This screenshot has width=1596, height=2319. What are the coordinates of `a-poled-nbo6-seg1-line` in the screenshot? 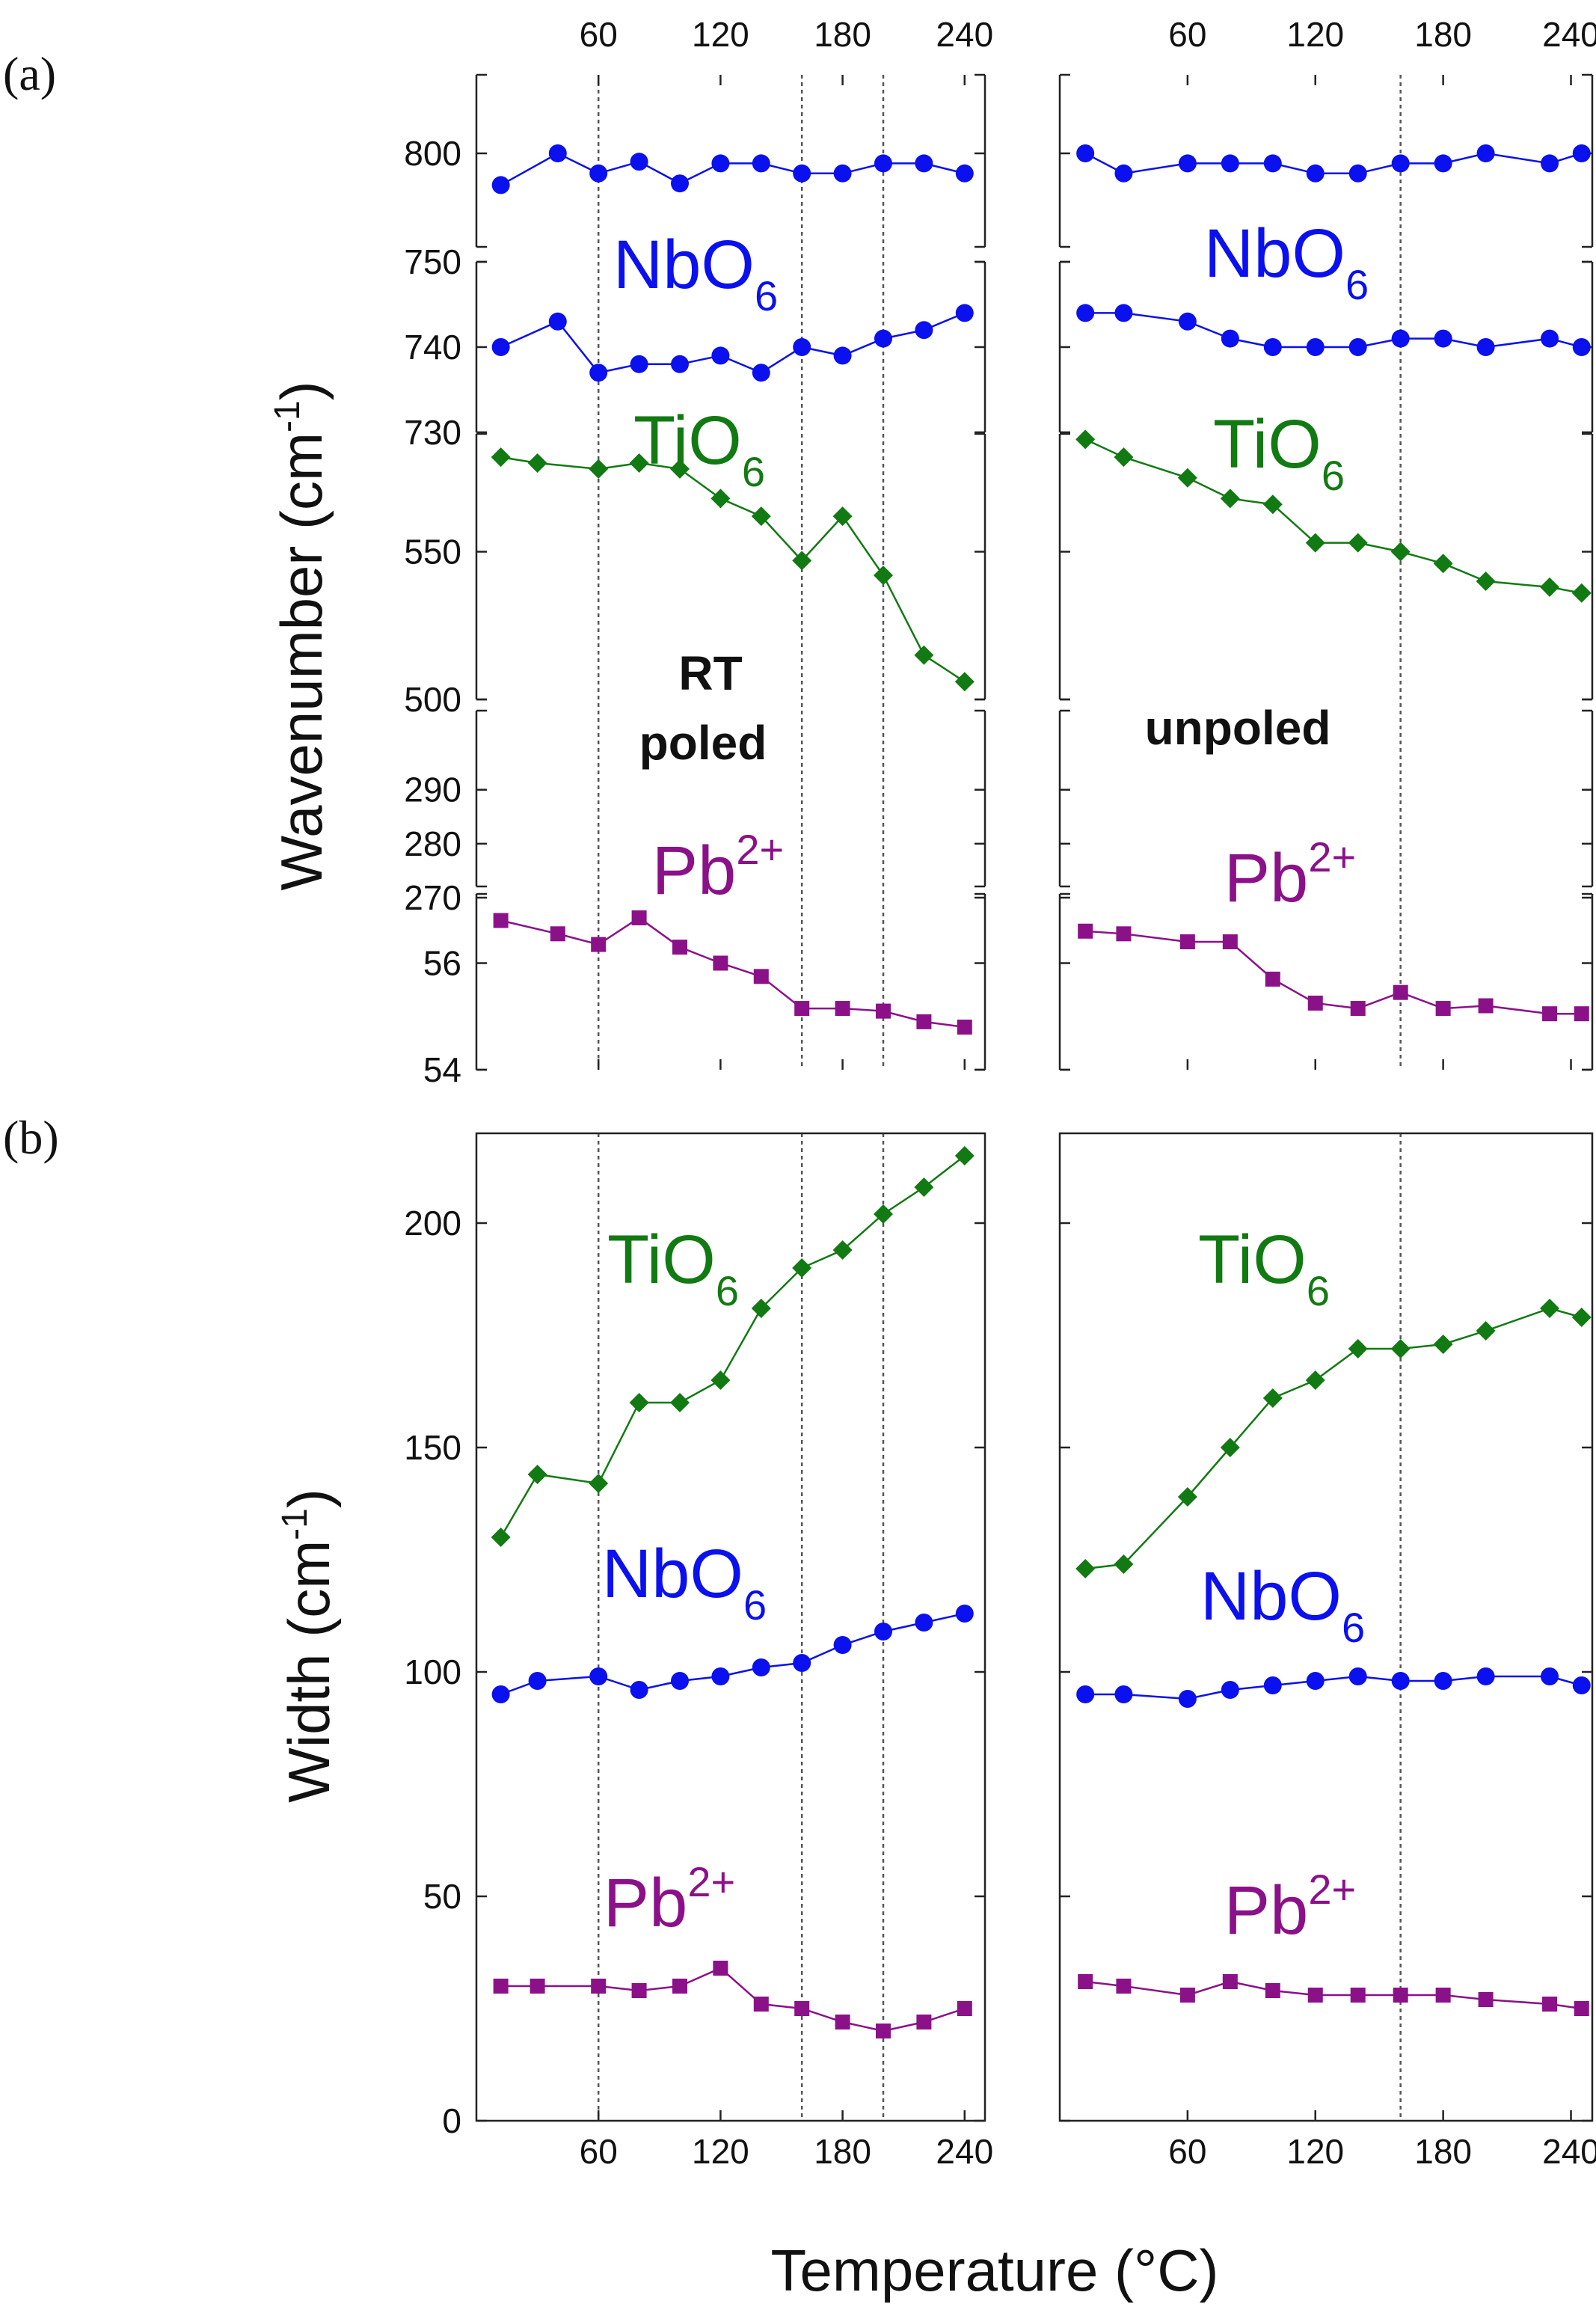 It's located at (733, 343).